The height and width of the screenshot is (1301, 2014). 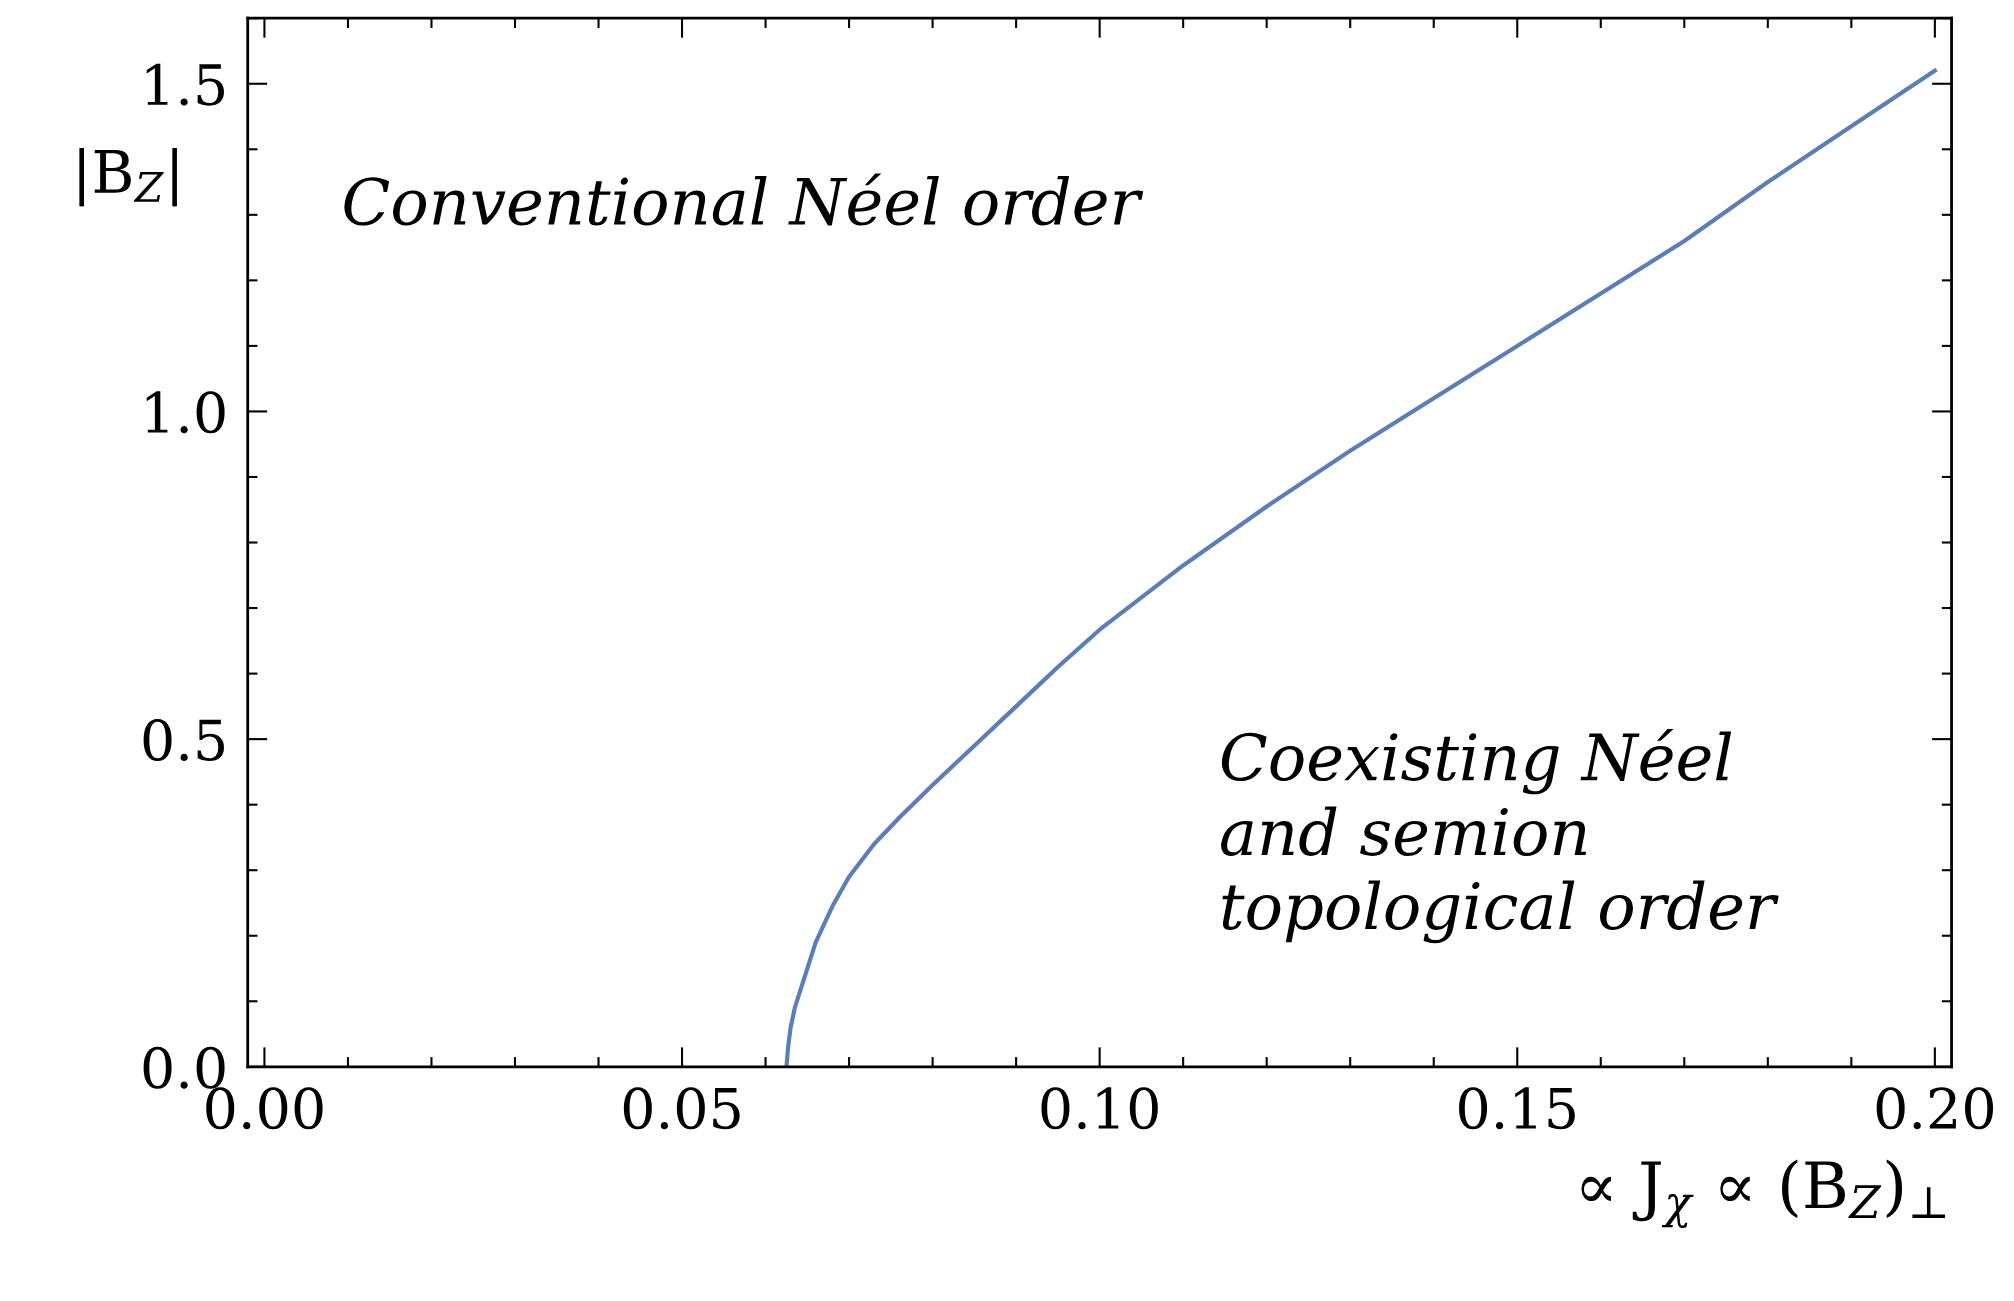 What do you see at coordinates (264, 1108) in the screenshot?
I see `x-tick-label: 0.00` at bounding box center [264, 1108].